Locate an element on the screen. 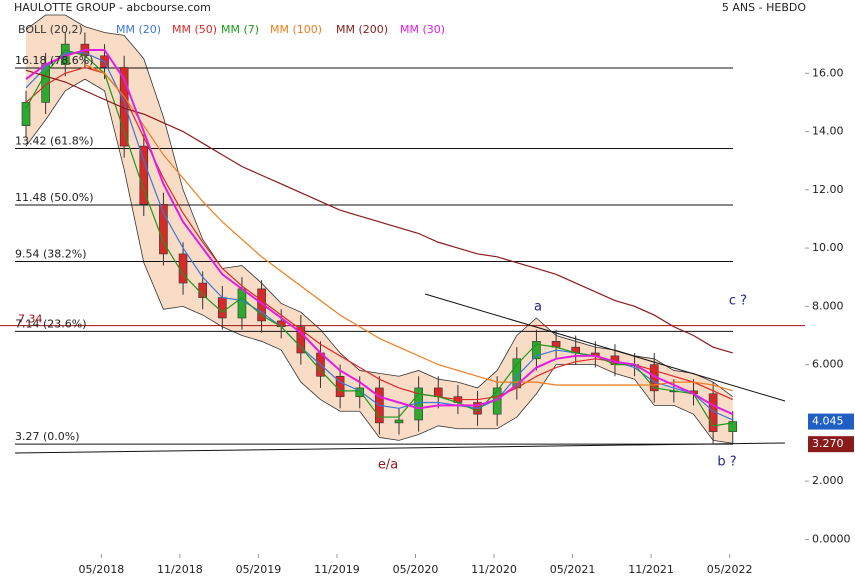 The height and width of the screenshot is (584, 855). resistance-label: 7.34 is located at coordinates (30, 319).